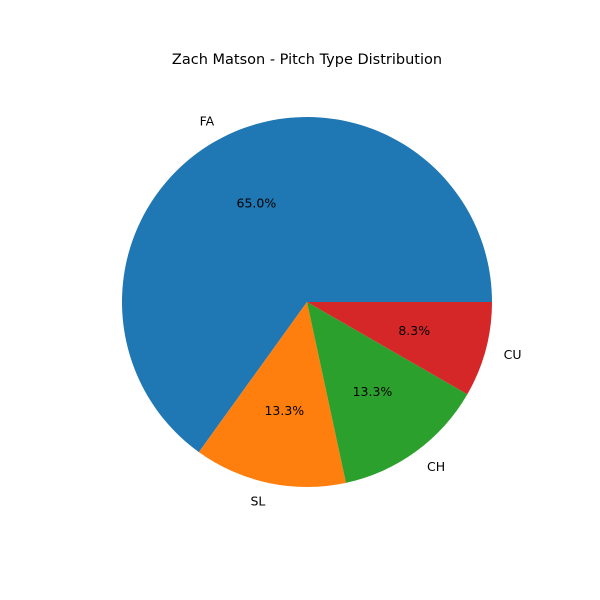 Image resolution: width=600 pixels, height=600 pixels. Describe the element at coordinates (207, 120) in the screenshot. I see `slice-label-fa: FA` at that location.